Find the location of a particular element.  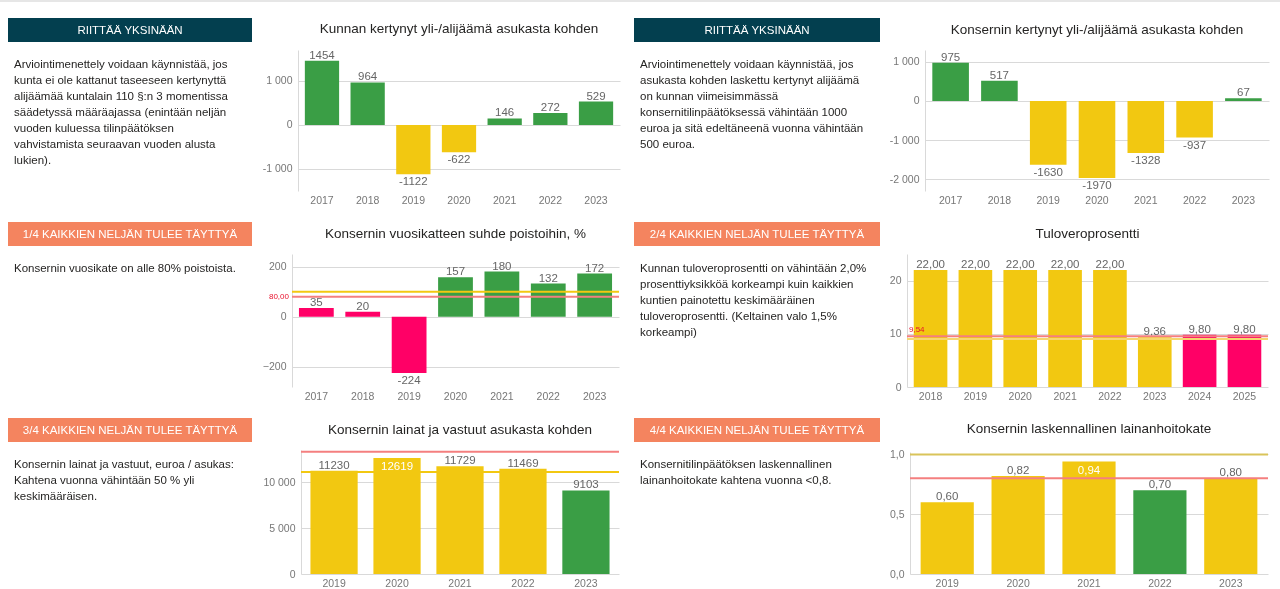

data-label: 180 is located at coordinates (502, 265).